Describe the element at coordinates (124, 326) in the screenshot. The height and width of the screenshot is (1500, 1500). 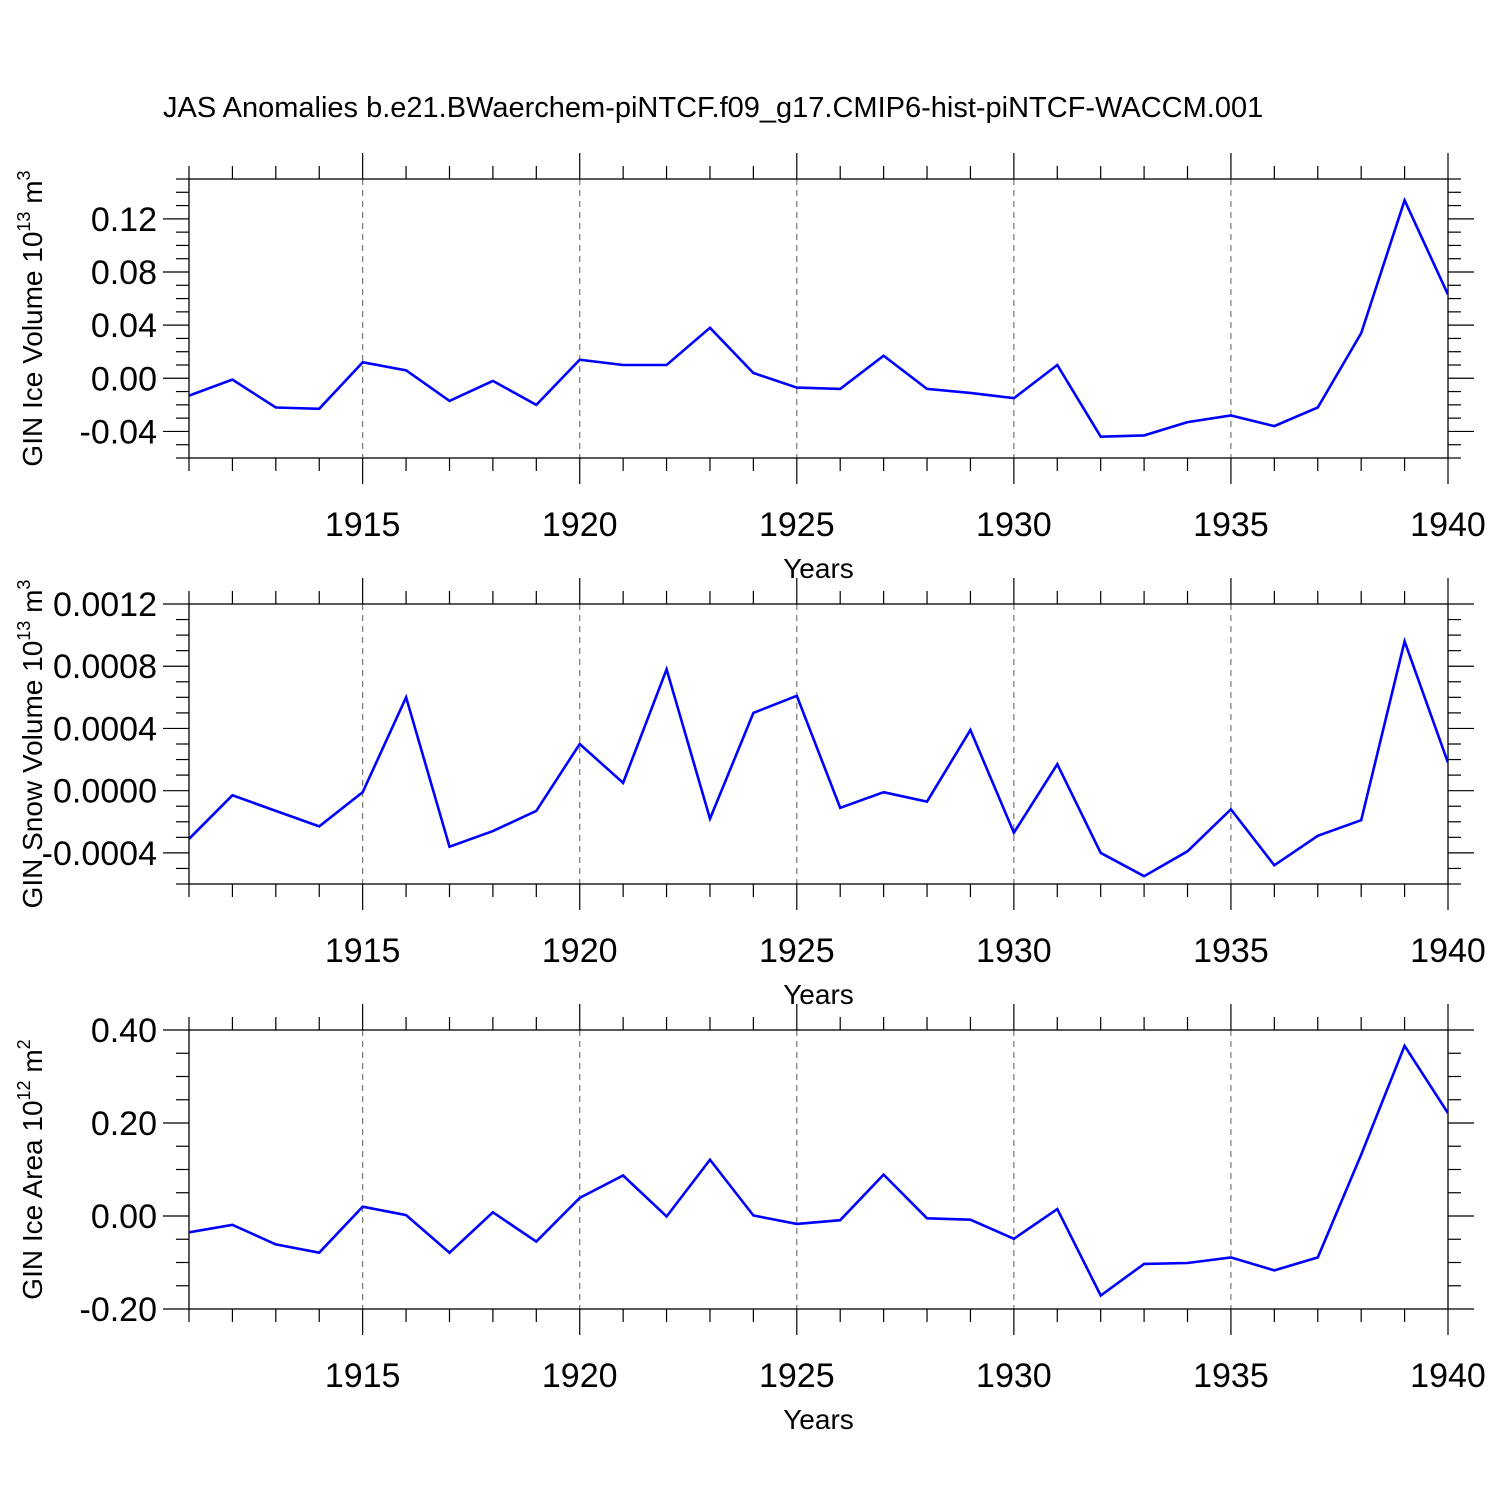
I see `y-tick-label: 0.04` at that location.